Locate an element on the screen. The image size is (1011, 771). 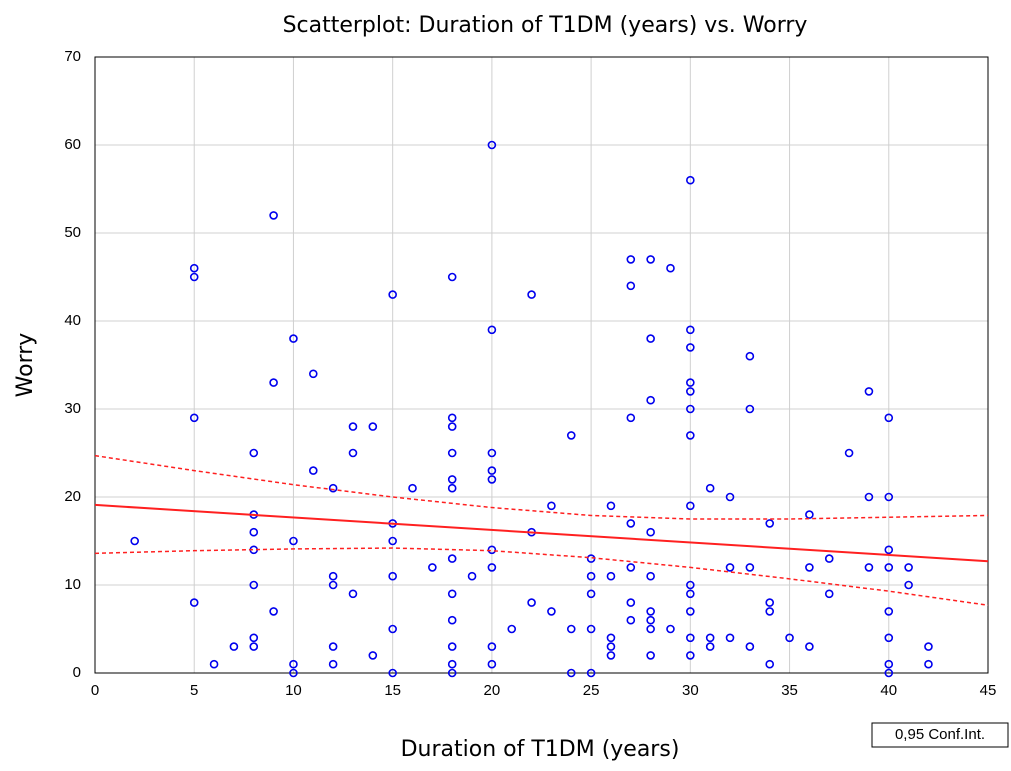
y-tick-label: 60 is located at coordinates (72, 144).